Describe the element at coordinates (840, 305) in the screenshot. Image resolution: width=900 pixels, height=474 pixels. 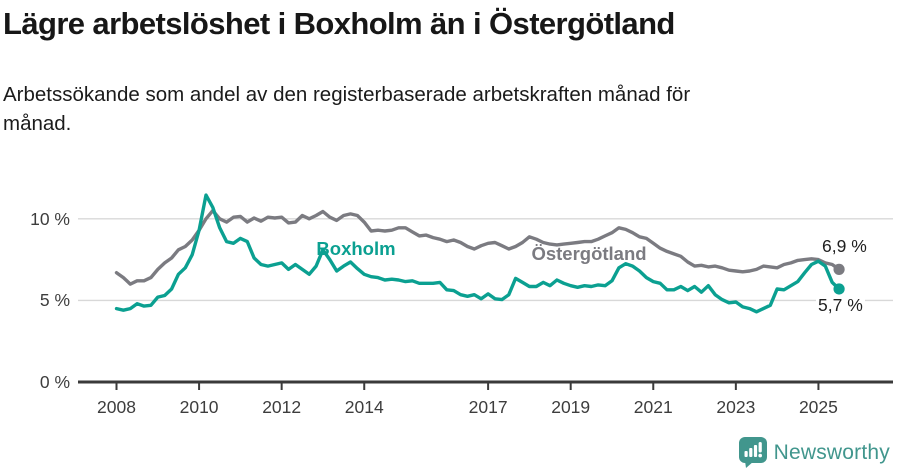
I see `end-value-label-boxholm: 5,7 %` at that location.